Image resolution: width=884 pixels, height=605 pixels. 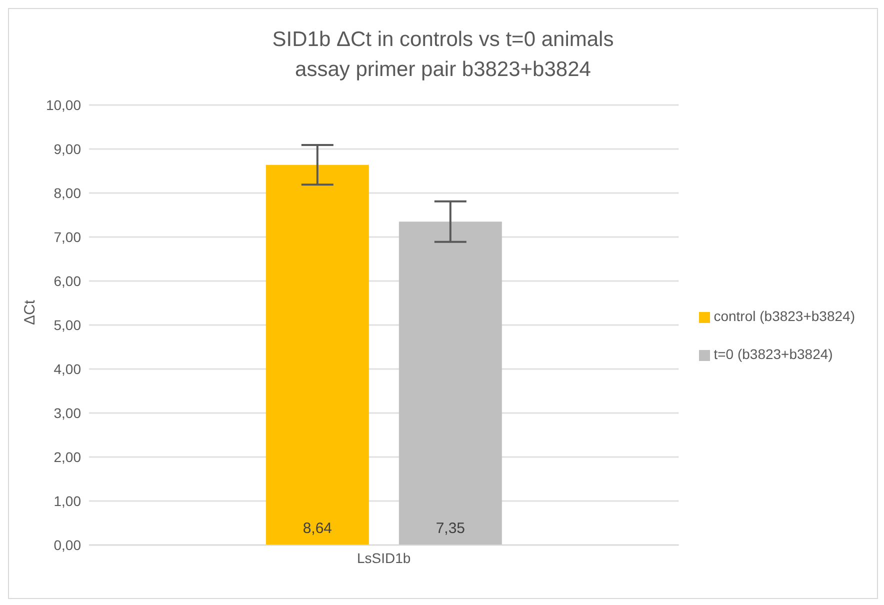 What do you see at coordinates (68, 544) in the screenshot?
I see `y-tick-label: 0,00` at bounding box center [68, 544].